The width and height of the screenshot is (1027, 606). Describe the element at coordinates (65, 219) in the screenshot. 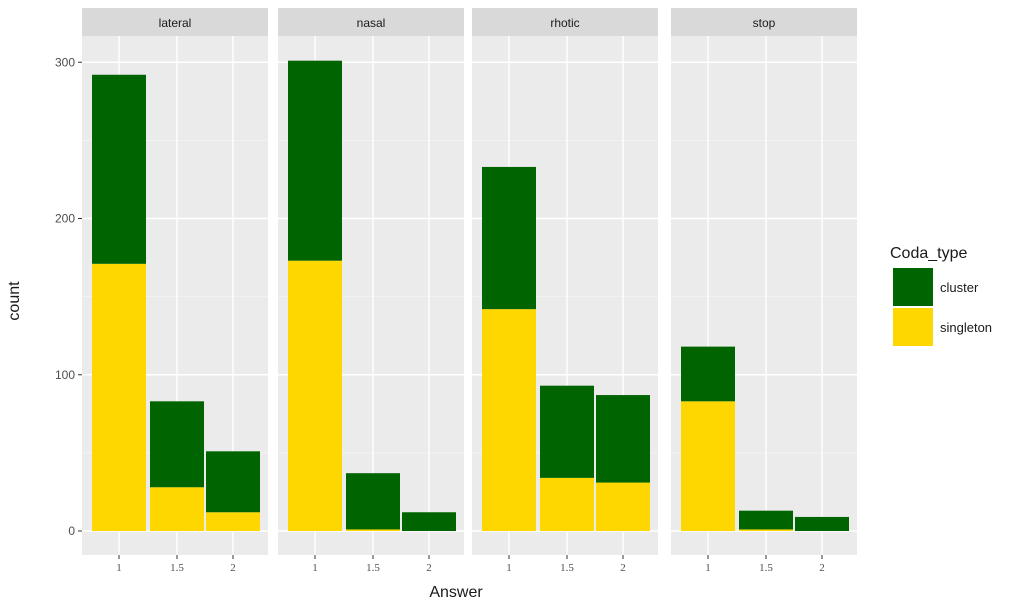

I see `y-tick-label: 200` at that location.